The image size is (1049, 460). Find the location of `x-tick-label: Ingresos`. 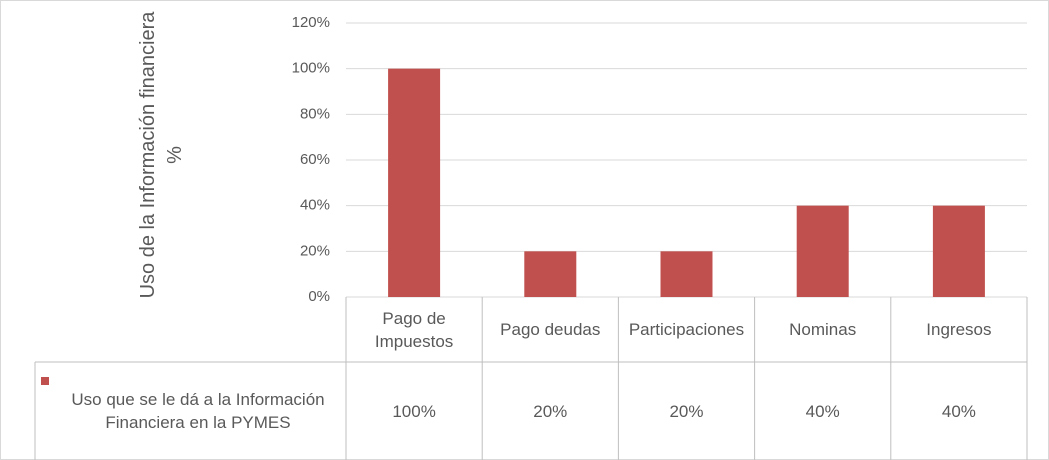

x-tick-label: Ingresos is located at coordinates (959, 329).